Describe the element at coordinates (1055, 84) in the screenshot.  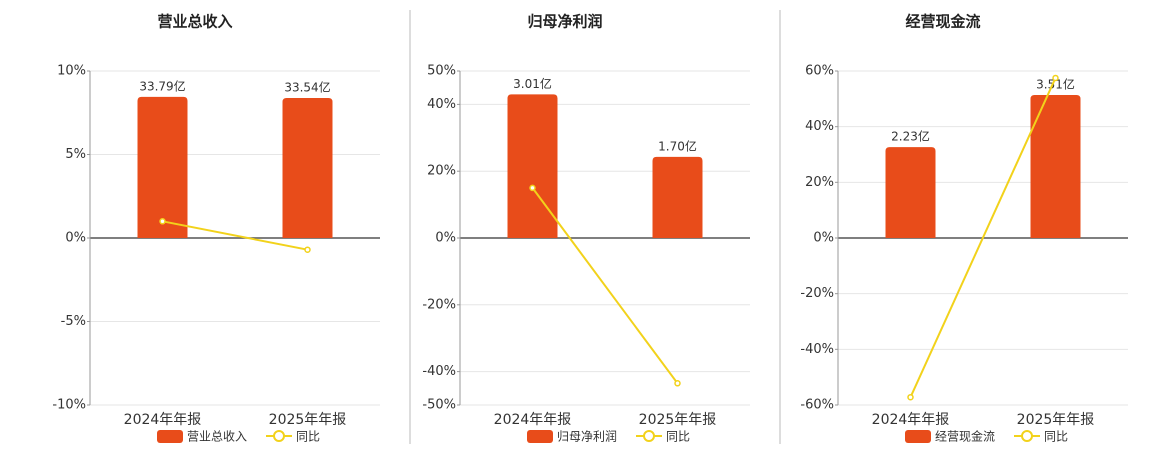
I see `value-label: 3.51亿` at that location.